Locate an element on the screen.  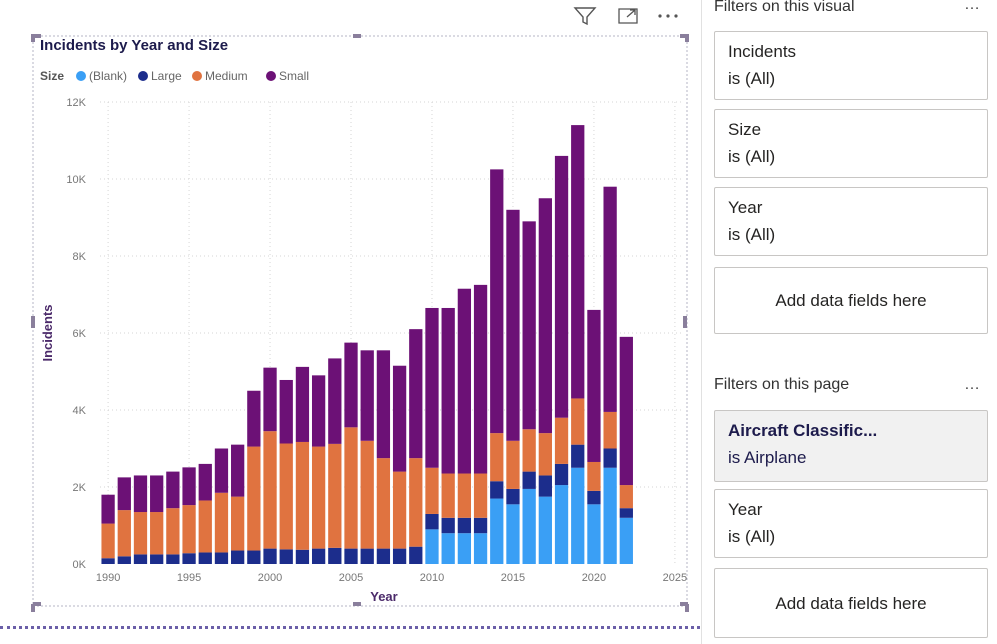
filter-card-aircraft-classification: Aircraft Classific... is Airplane is located at coordinates (851, 446).